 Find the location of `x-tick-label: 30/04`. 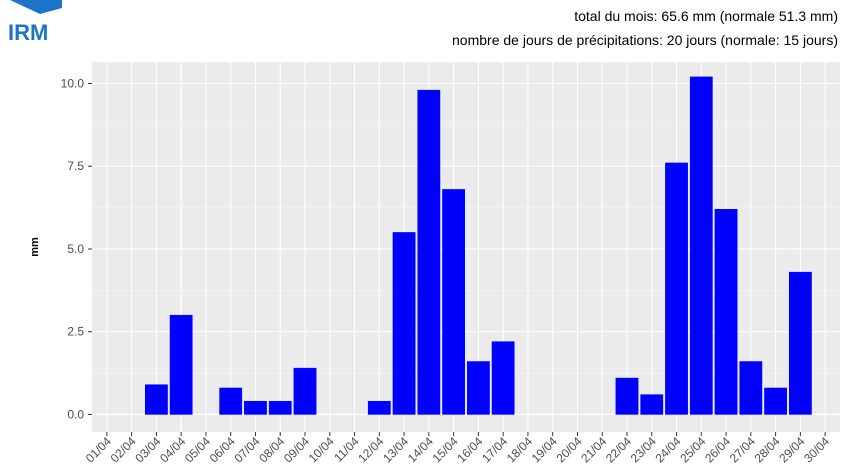

x-tick-label: 30/04 is located at coordinates (816, 449).